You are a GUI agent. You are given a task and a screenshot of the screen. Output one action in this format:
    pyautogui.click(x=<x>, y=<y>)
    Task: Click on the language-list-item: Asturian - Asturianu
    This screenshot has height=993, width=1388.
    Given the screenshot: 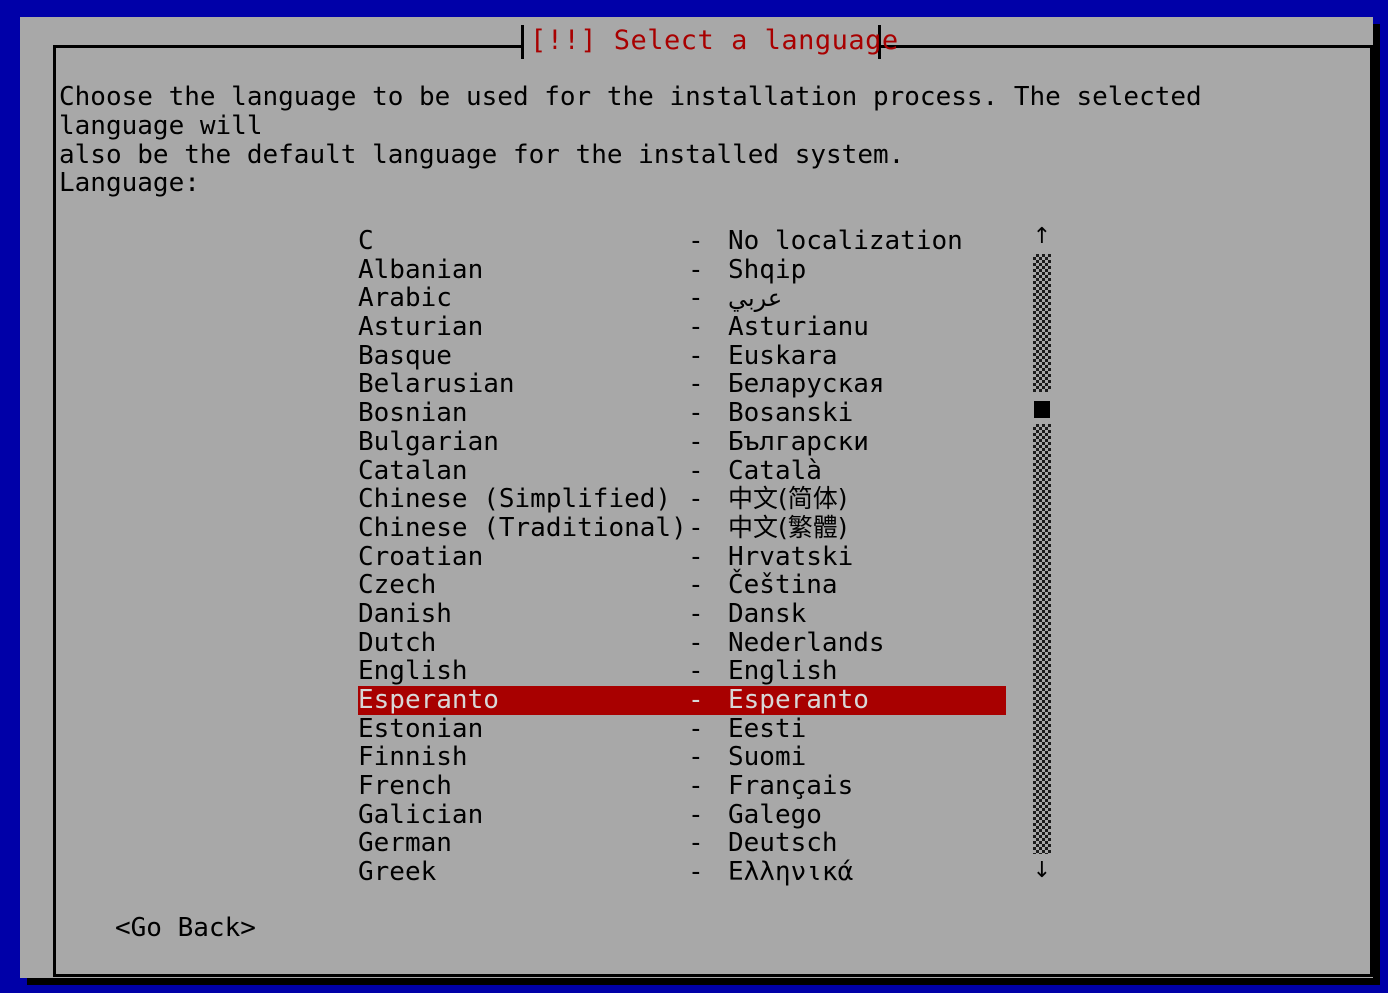 What is the action you would take?
    pyautogui.click(x=682, y=327)
    